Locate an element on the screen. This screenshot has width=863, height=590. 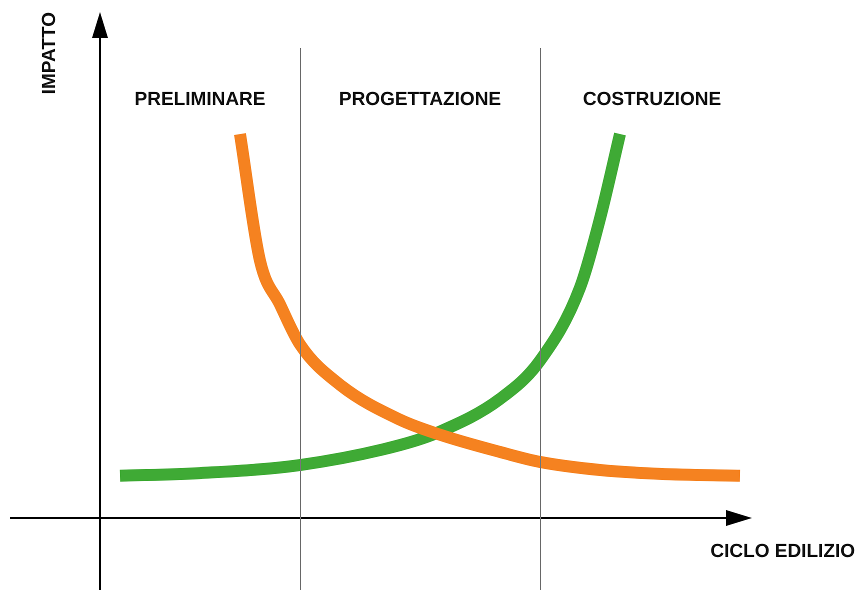
text: COSTRUZIONE is located at coordinates (652, 99).